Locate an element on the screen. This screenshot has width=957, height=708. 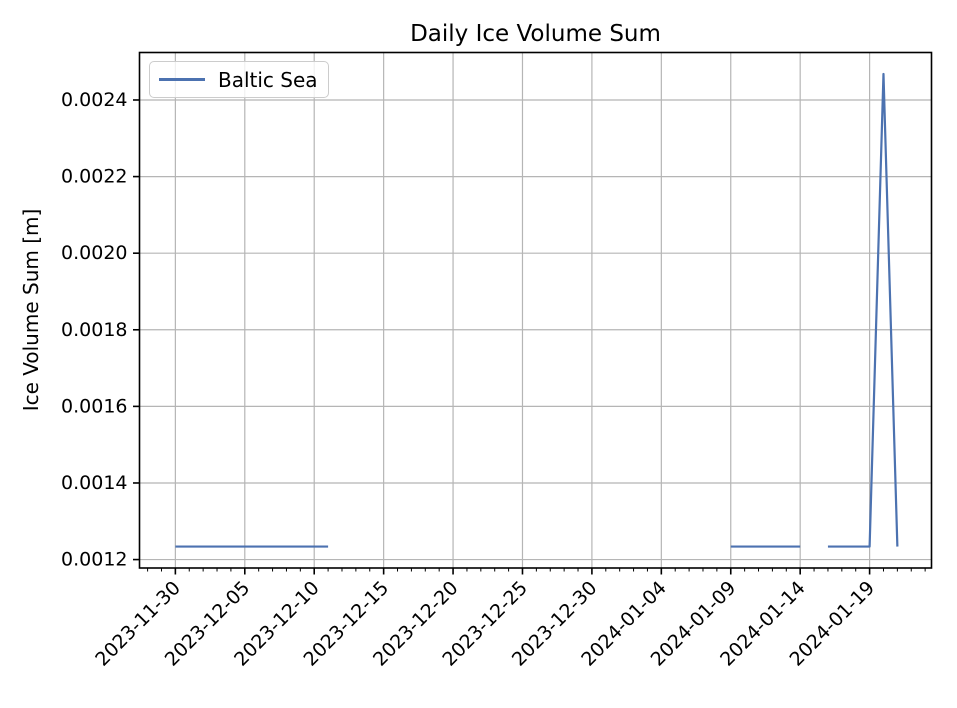
legend: Baltic Sea is located at coordinates (239, 79).